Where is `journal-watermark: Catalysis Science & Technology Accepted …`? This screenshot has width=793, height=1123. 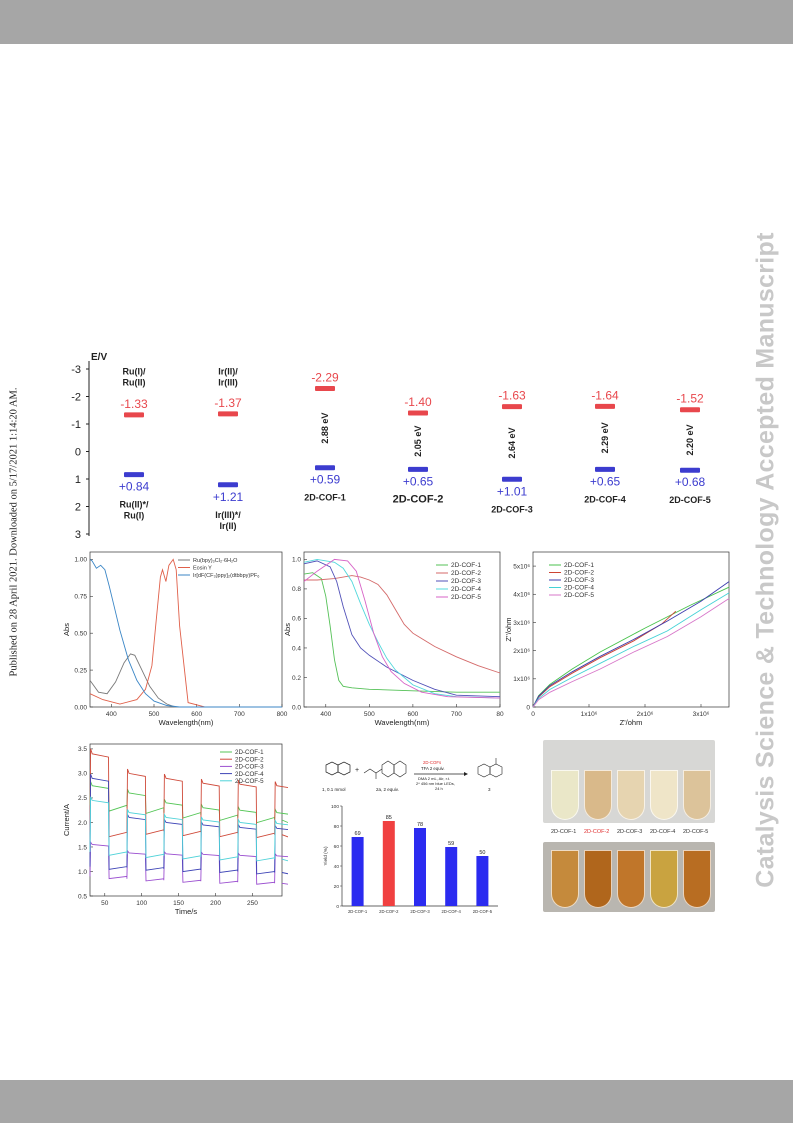
journal-watermark: Catalysis Science & Technology Accepted … is located at coordinates (765, 560).